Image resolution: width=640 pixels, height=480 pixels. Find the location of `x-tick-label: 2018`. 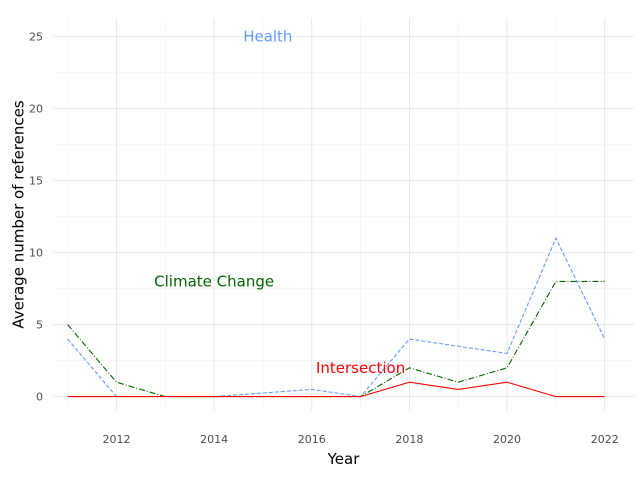

x-tick-label: 2018 is located at coordinates (409, 439).